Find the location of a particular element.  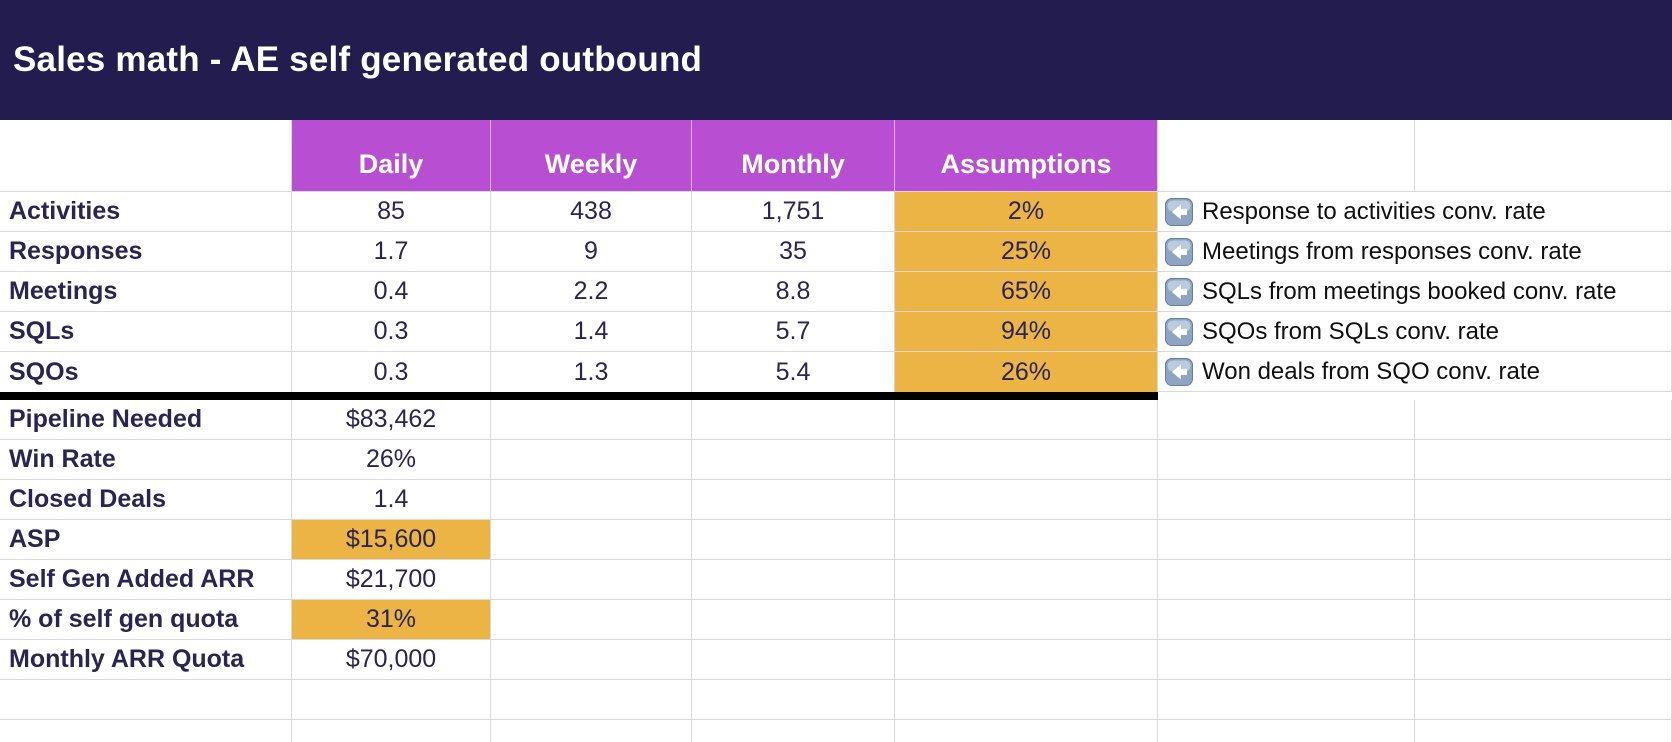

sqos-assumption-cell: 26% is located at coordinates (1026, 372).